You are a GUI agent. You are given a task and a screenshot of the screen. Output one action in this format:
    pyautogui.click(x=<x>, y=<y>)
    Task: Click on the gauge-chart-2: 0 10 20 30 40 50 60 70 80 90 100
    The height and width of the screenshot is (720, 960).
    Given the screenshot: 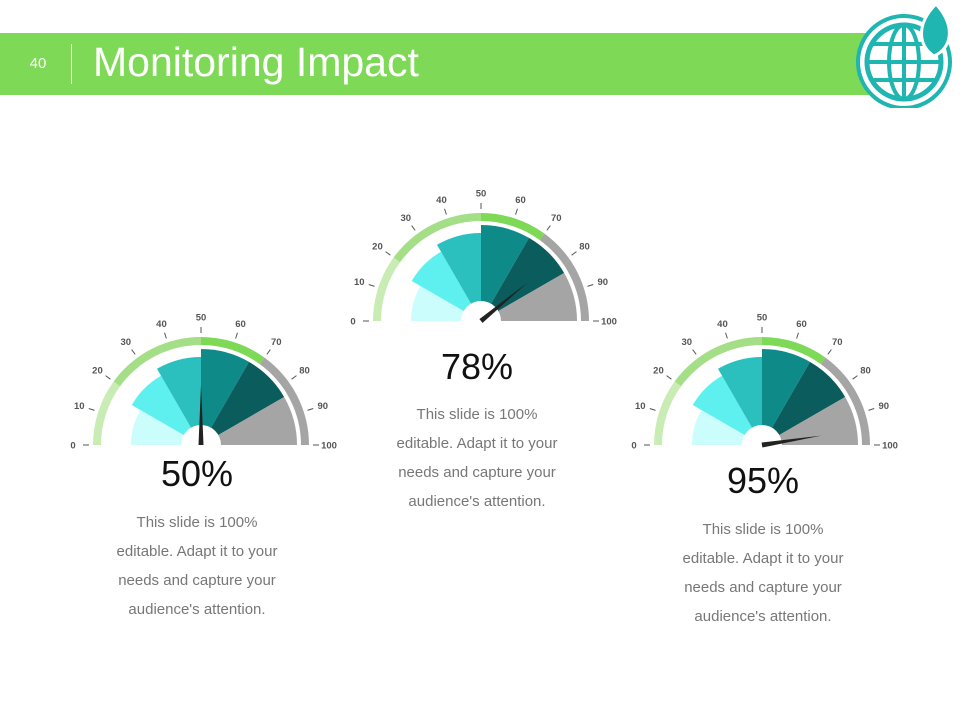 What is the action you would take?
    pyautogui.click(x=483, y=258)
    